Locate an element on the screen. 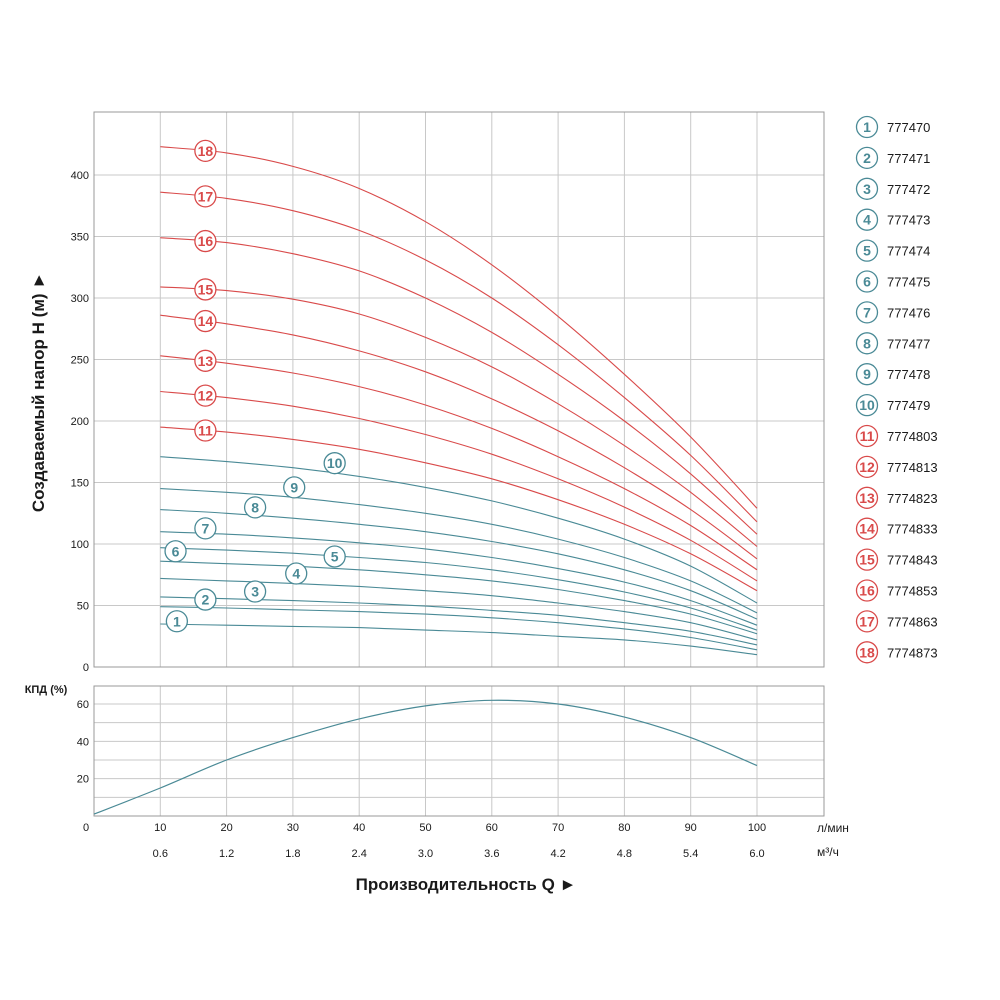  legend-marker-number: 12 is located at coordinates (867, 467).